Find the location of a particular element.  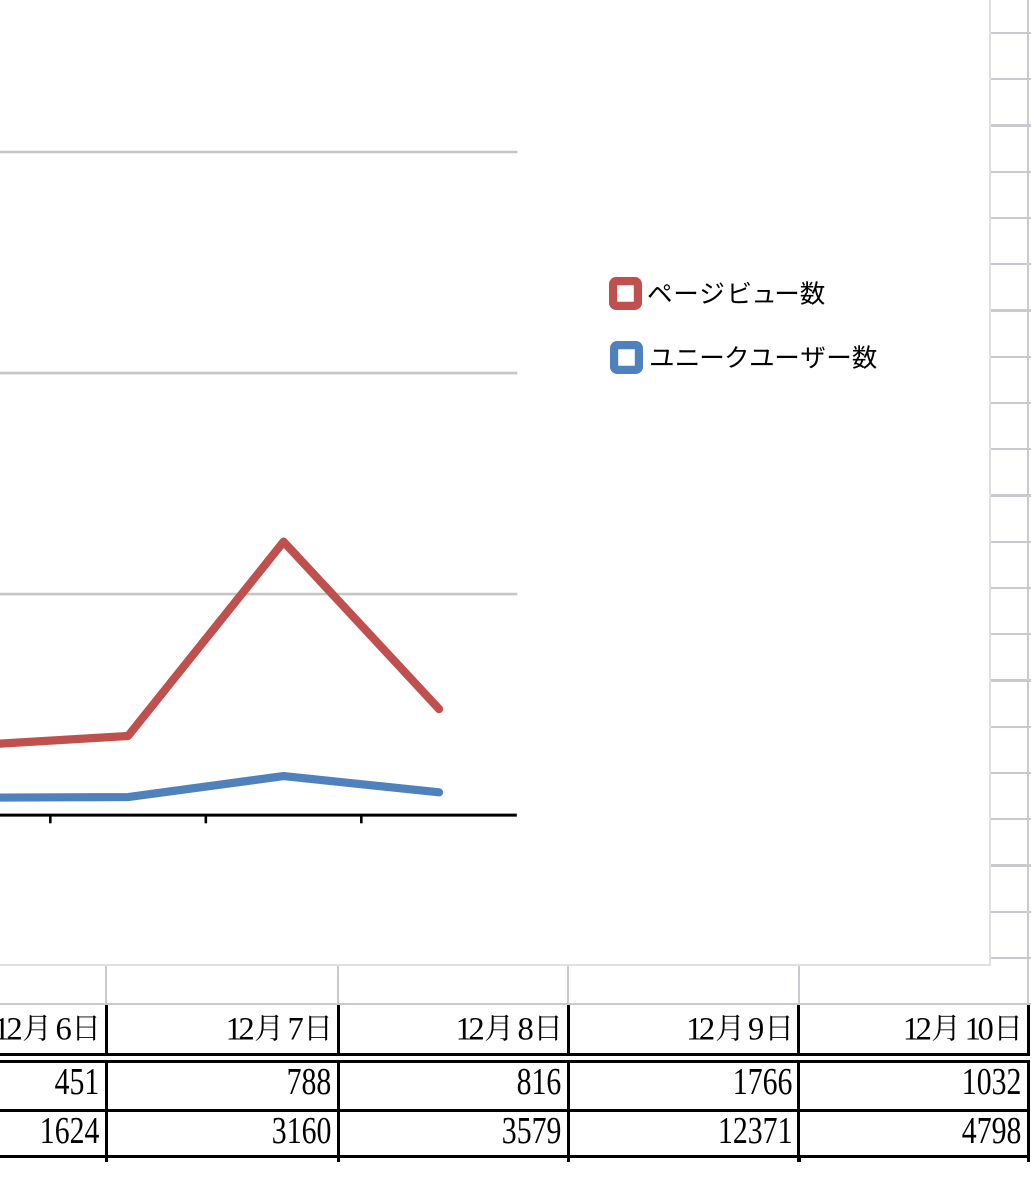

table-header-row: 12 6 12 7 12 8 12 9 12 10 is located at coordinates (515, 1034).